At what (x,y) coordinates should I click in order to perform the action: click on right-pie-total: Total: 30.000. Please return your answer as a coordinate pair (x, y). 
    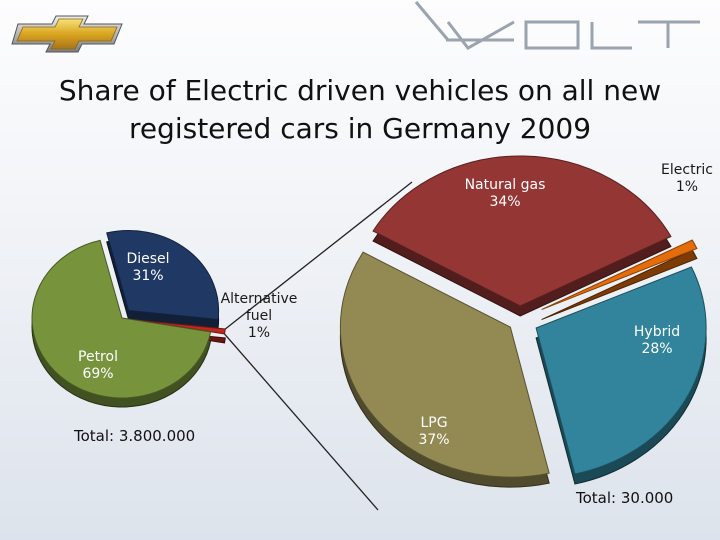
    Looking at the image, I should click on (625, 498).